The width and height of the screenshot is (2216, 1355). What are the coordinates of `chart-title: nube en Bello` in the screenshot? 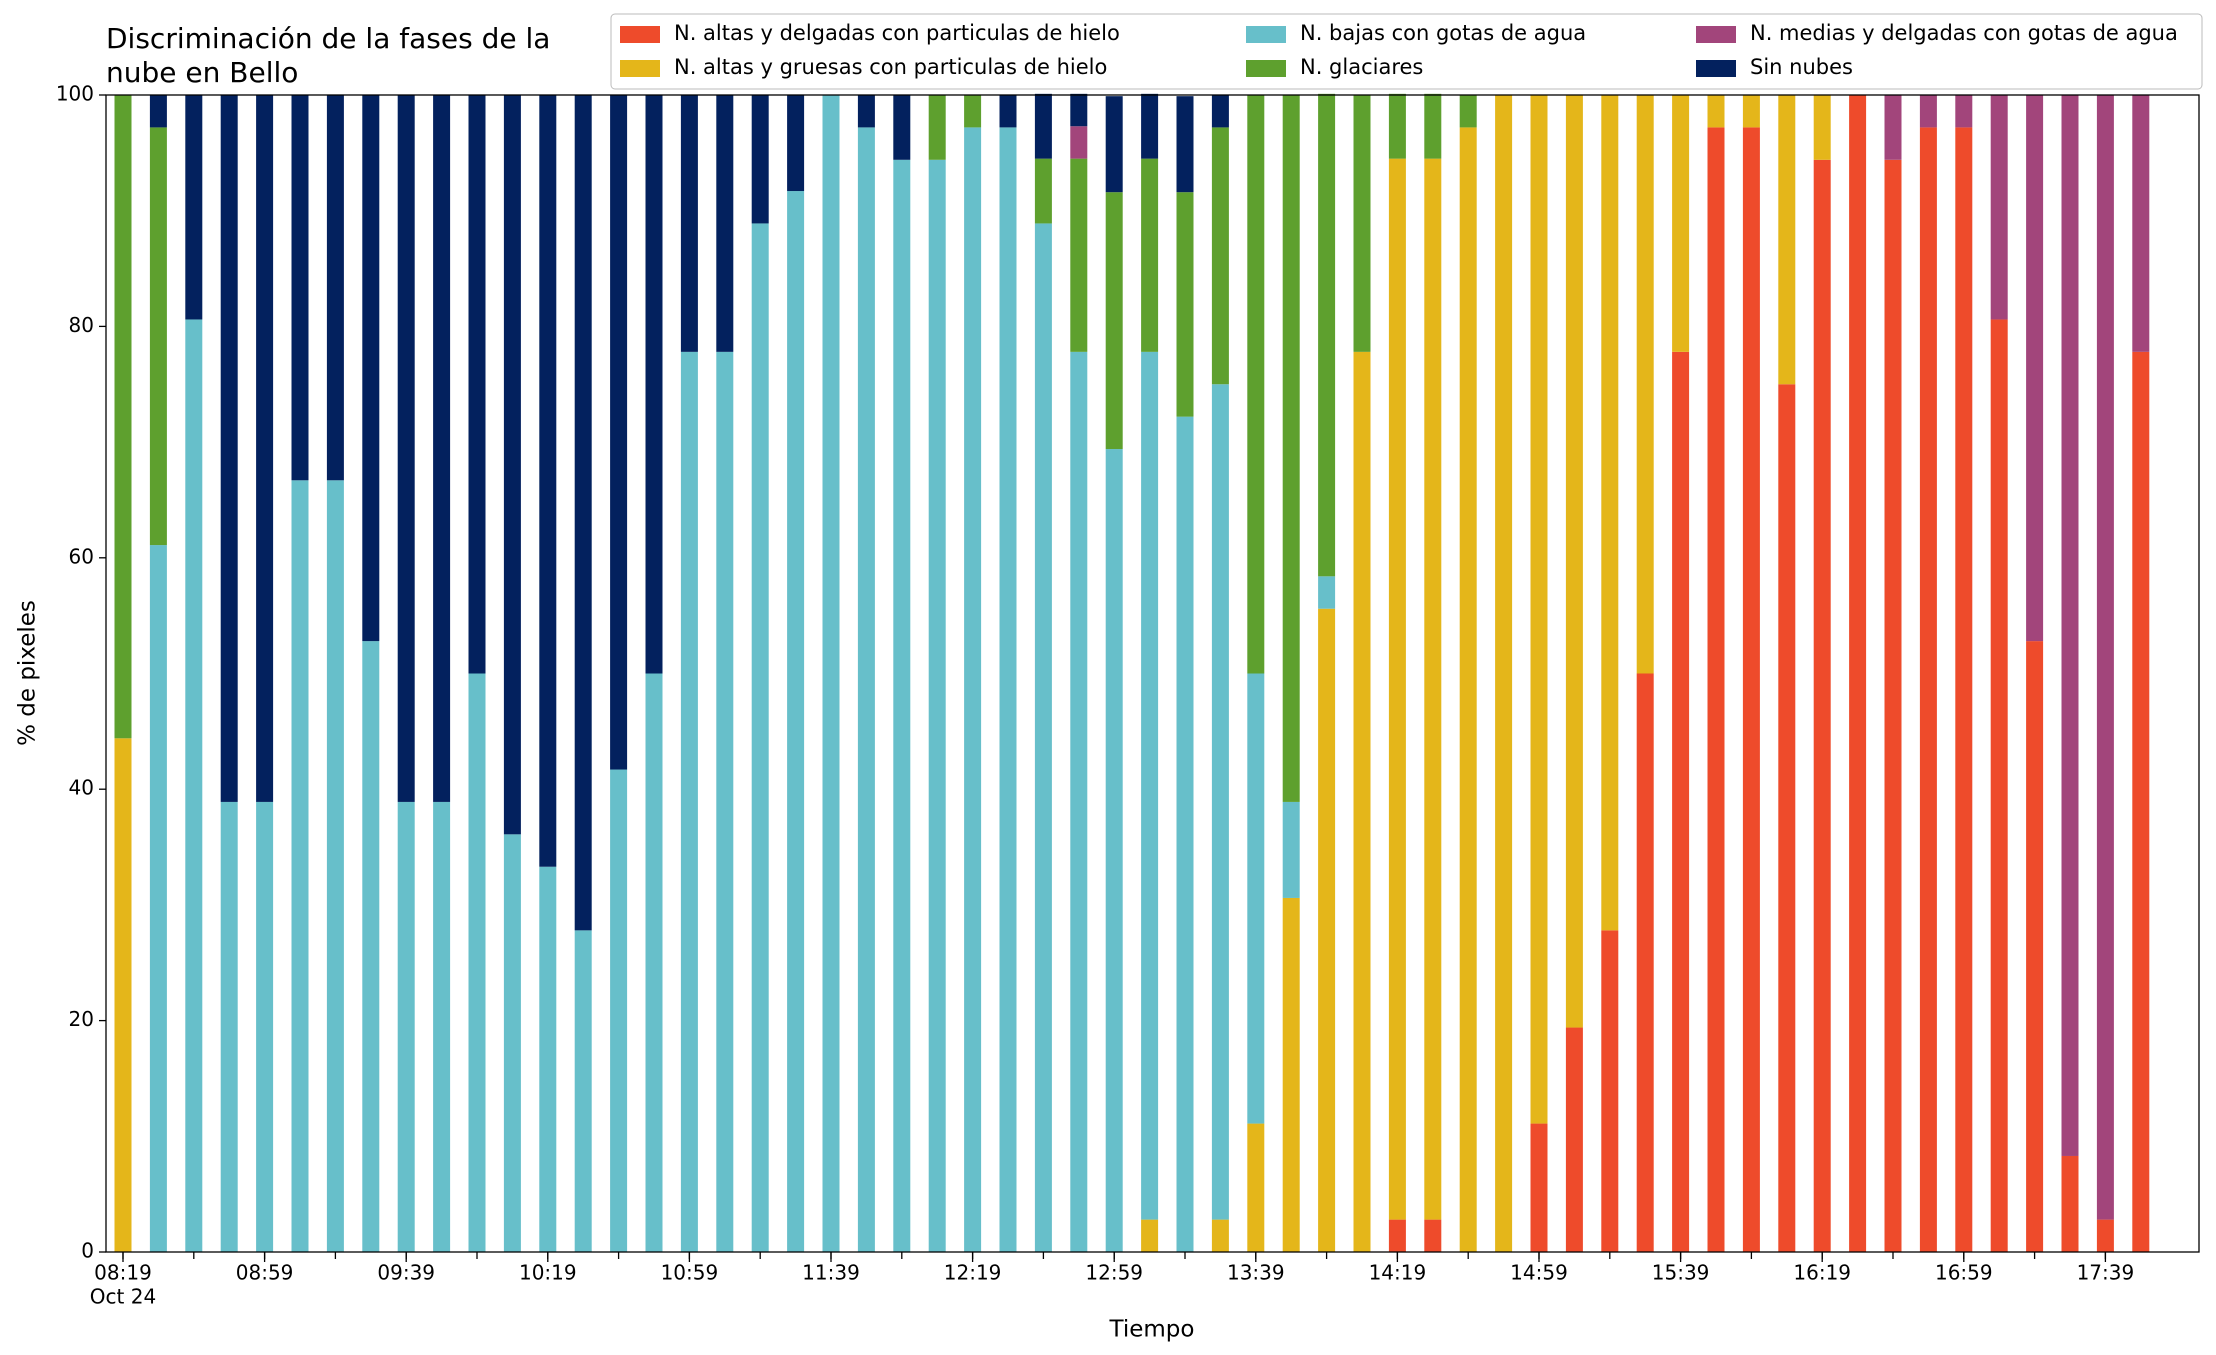 It's located at (202, 72).